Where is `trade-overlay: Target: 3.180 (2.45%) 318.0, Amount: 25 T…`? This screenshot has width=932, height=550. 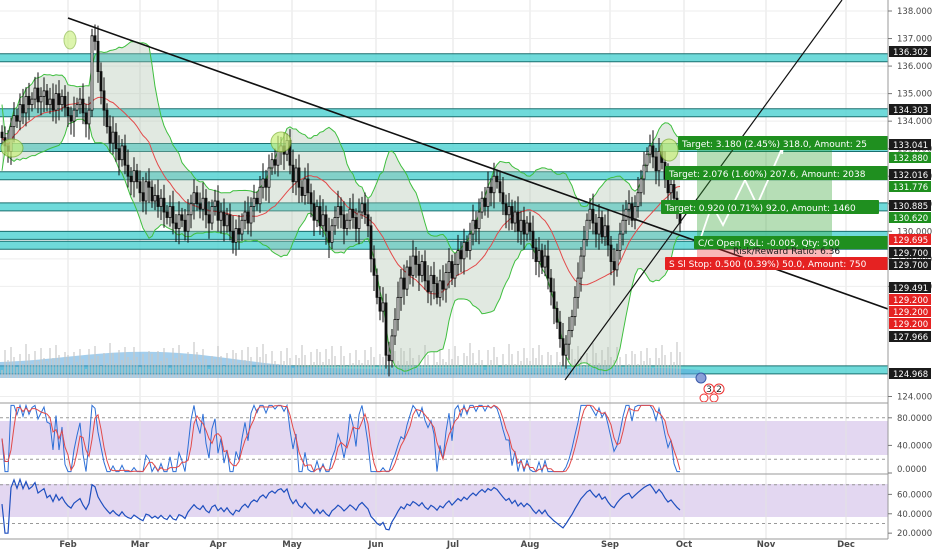 trade-overlay: Target: 3.180 (2.45%) 318.0, Amount: 25 T… is located at coordinates (774, 269).